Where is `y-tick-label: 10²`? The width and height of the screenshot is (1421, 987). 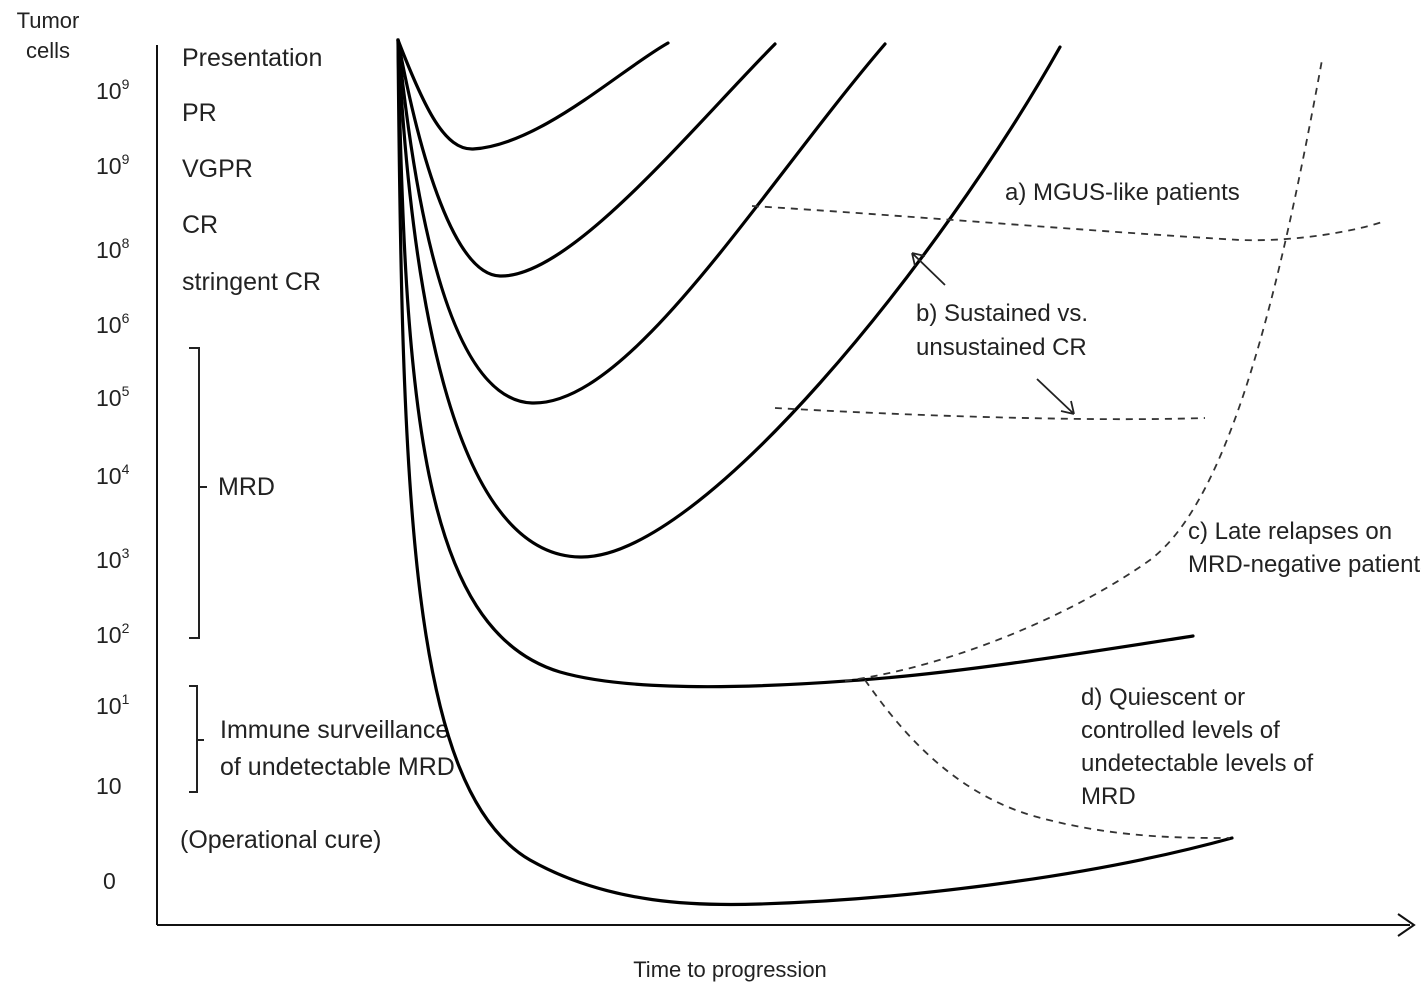 y-tick-label: 10² is located at coordinates (113, 634).